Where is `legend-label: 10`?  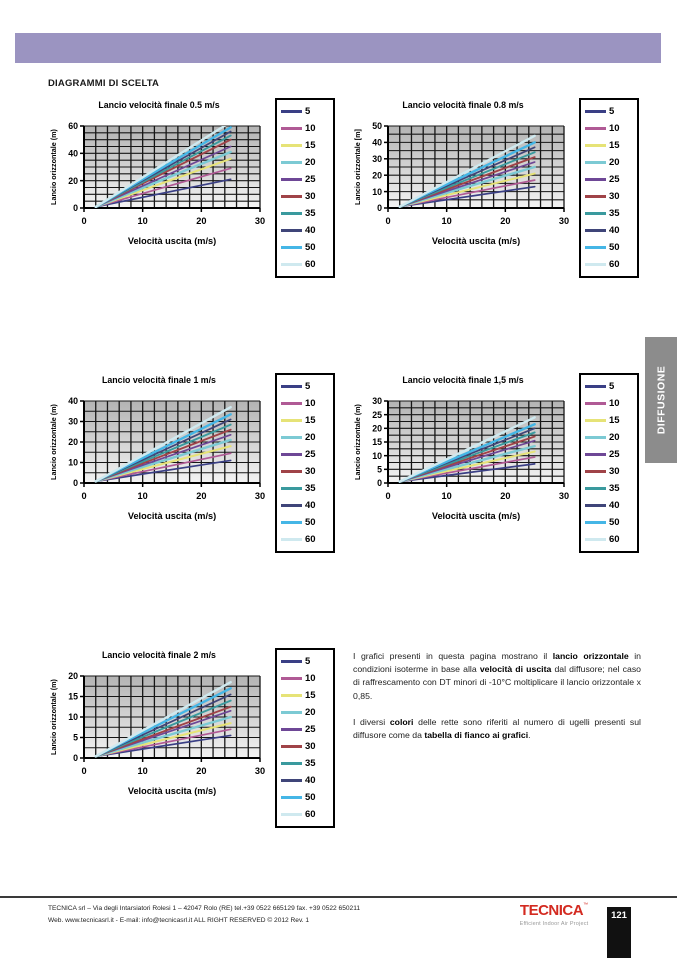 legend-label: 10 is located at coordinates (614, 403).